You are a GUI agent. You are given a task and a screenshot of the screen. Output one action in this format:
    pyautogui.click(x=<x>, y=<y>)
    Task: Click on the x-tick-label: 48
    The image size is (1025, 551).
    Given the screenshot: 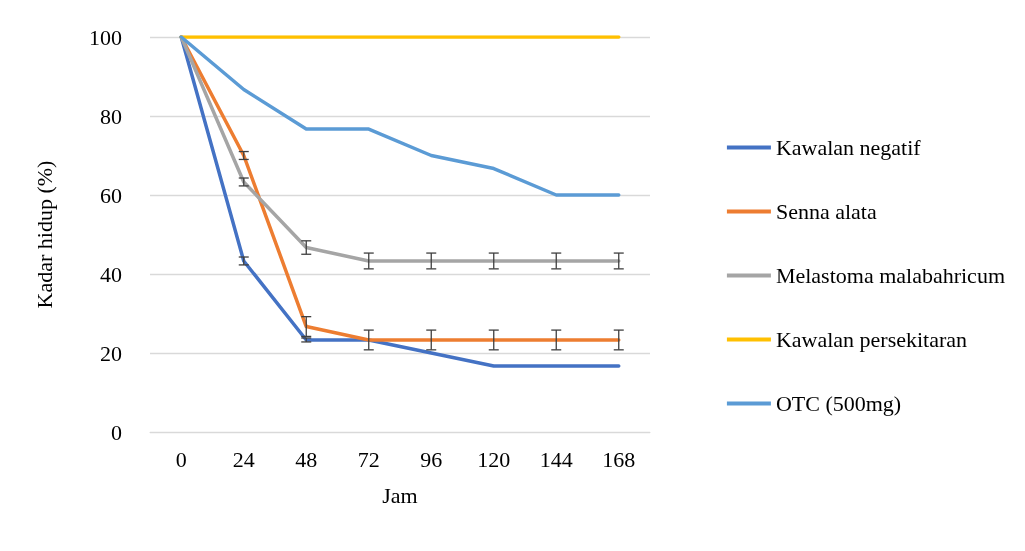 What is the action you would take?
    pyautogui.click(x=306, y=459)
    